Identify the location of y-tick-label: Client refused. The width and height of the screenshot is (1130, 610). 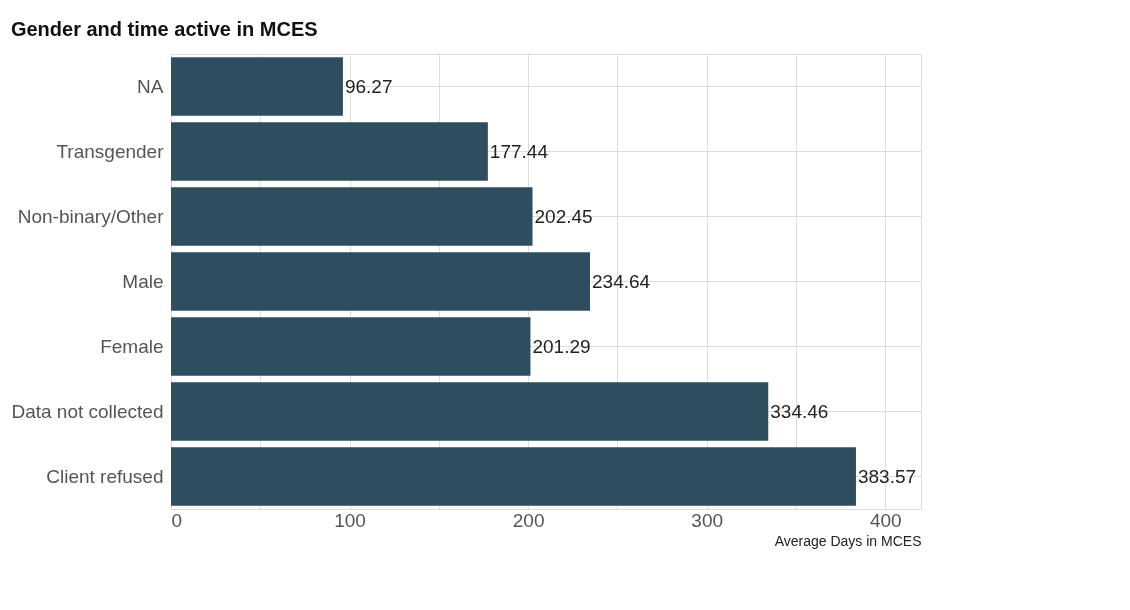
(105, 476).